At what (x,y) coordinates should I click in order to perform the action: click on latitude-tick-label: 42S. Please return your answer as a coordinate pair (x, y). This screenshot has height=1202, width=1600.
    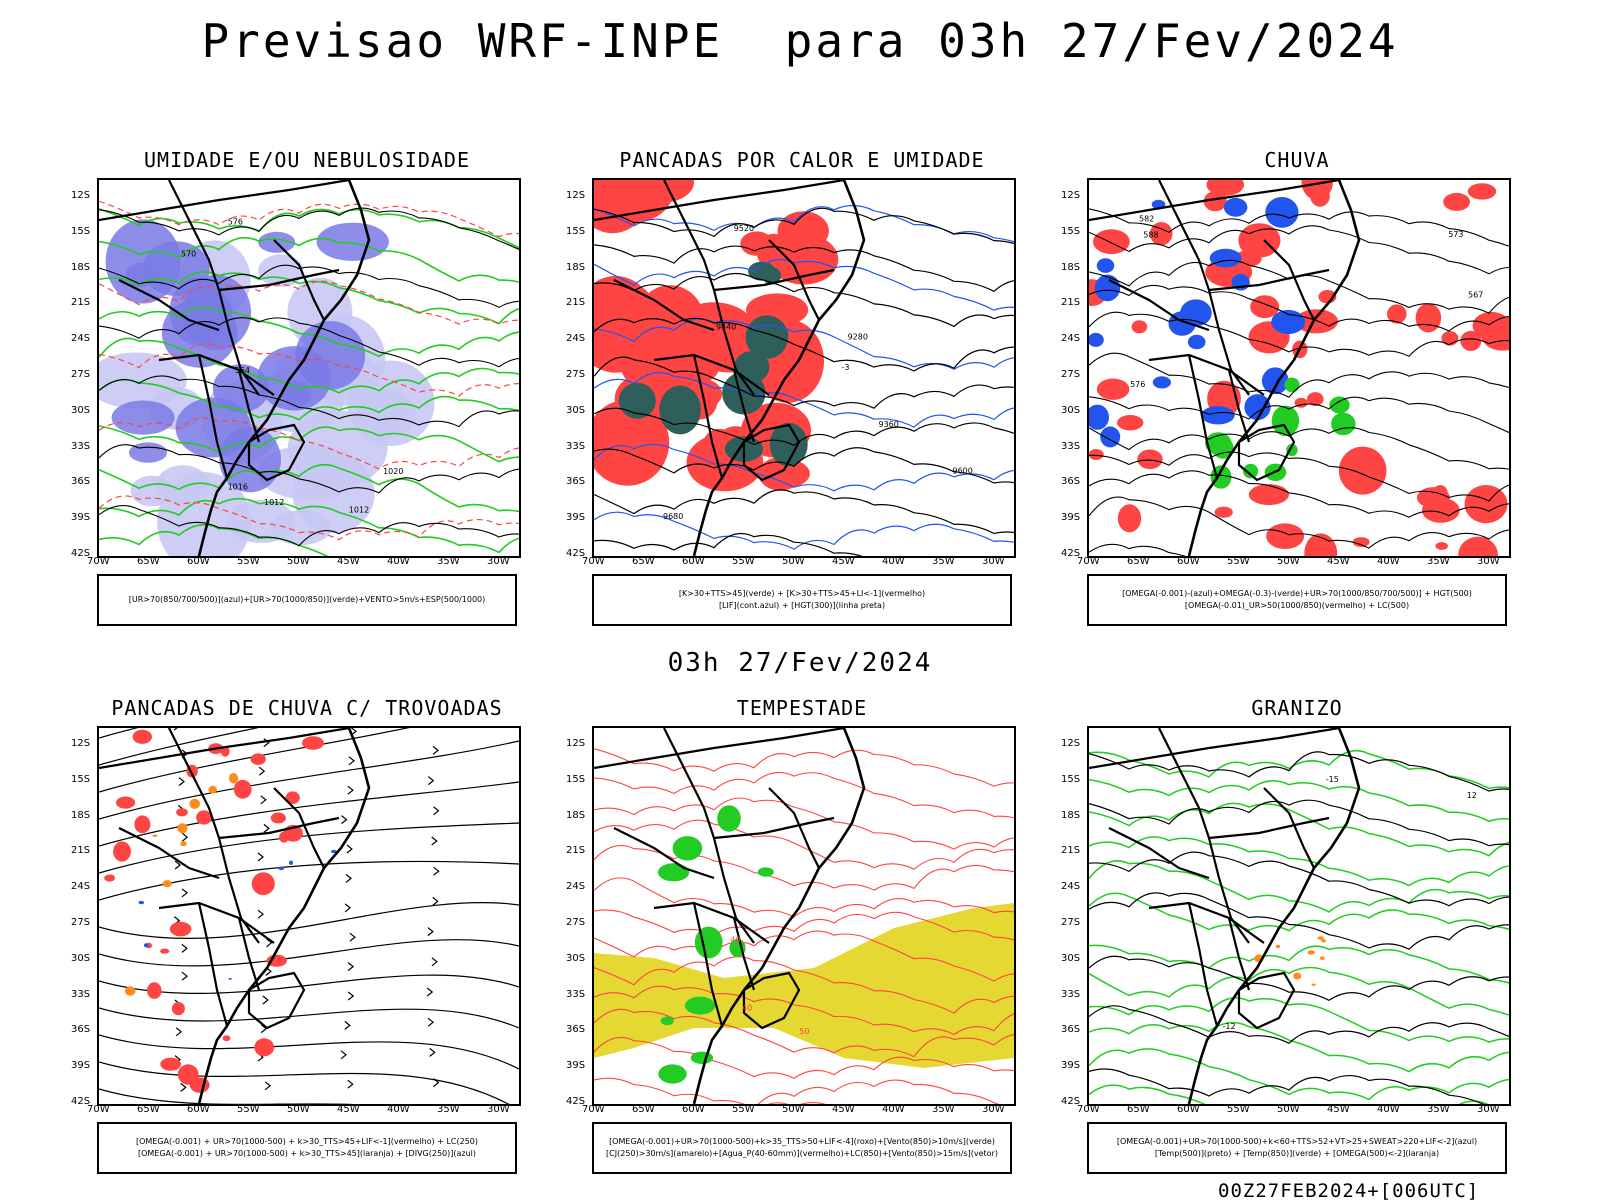
    Looking at the image, I should click on (1071, 1101).